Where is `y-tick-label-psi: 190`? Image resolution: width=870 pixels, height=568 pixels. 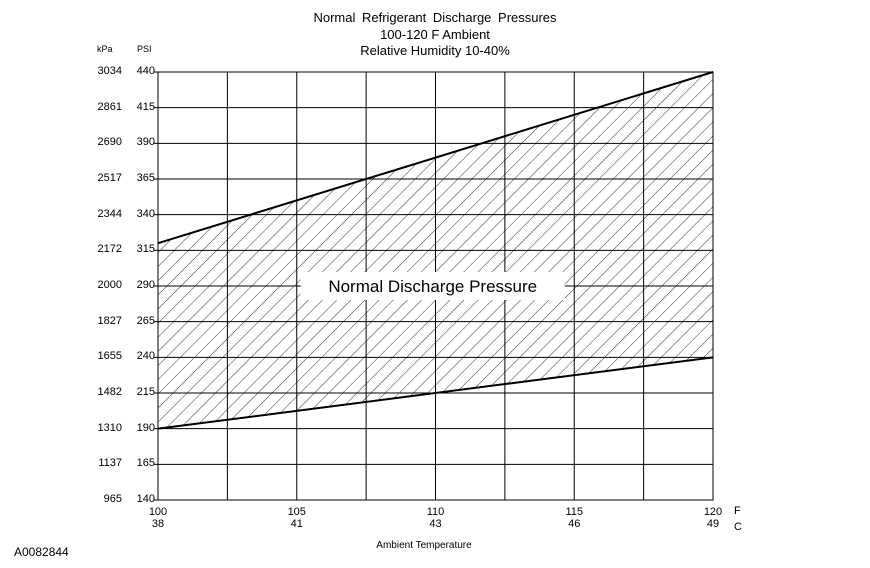
y-tick-label-psi: 190 is located at coordinates (145, 427).